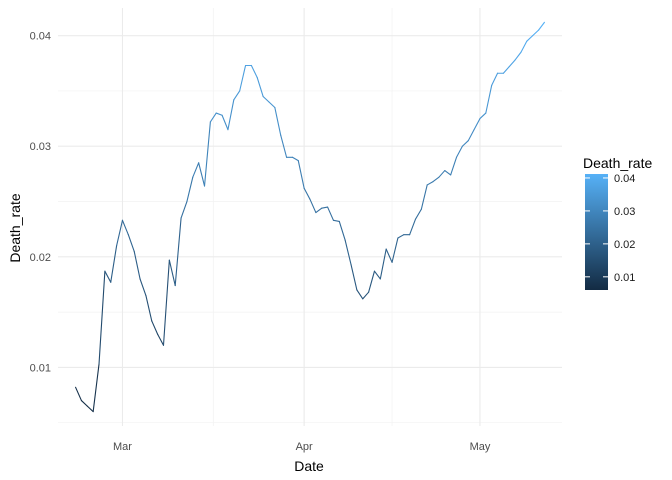  I want to click on legend-colorbar, so click(596, 232).